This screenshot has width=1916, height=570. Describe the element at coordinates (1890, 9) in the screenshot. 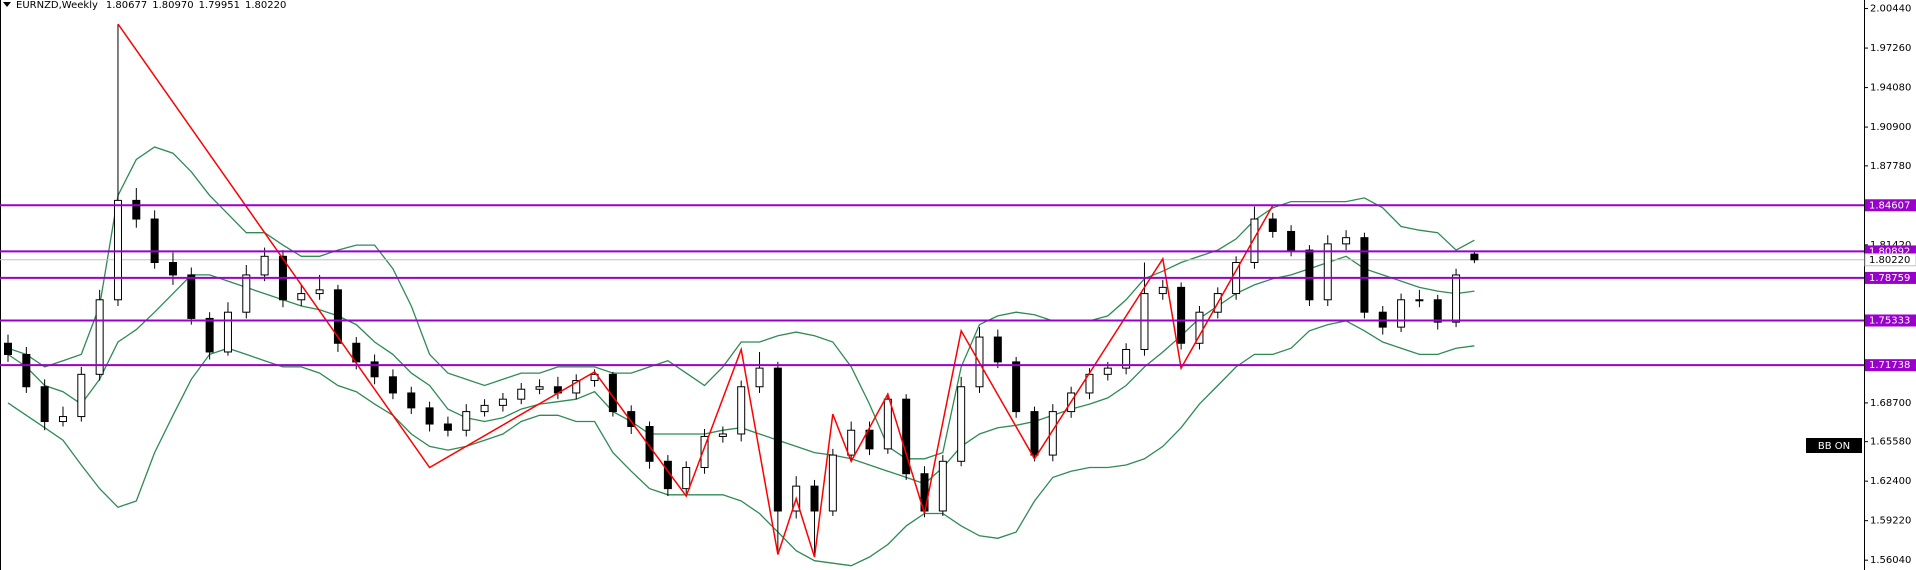

I see `y-tick-label: 2.00440` at that location.